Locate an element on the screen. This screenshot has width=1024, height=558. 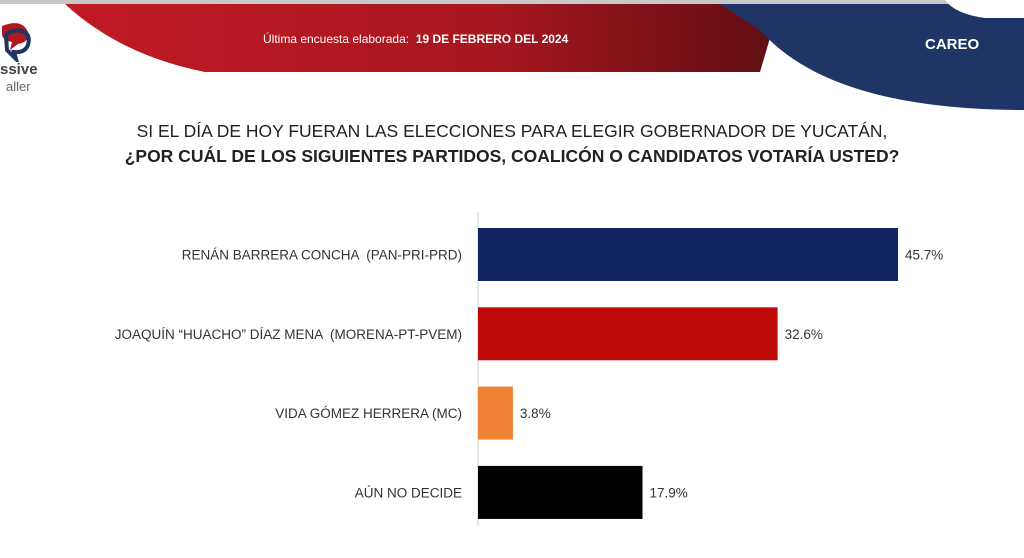
value-label: 3.8% is located at coordinates (535, 413).